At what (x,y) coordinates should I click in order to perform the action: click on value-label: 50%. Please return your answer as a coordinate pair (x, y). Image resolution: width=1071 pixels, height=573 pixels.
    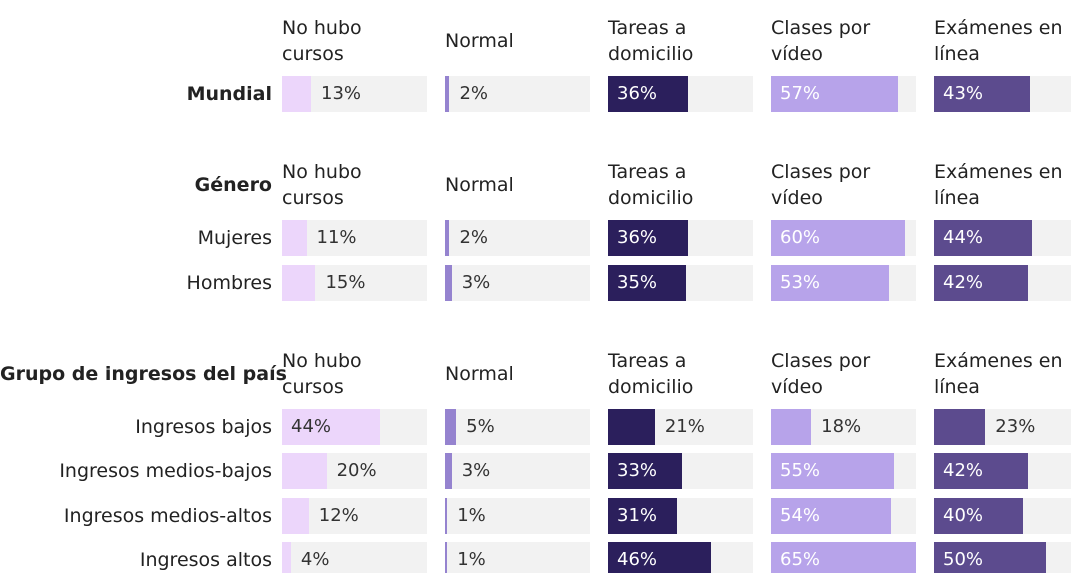
    Looking at the image, I should click on (963, 559).